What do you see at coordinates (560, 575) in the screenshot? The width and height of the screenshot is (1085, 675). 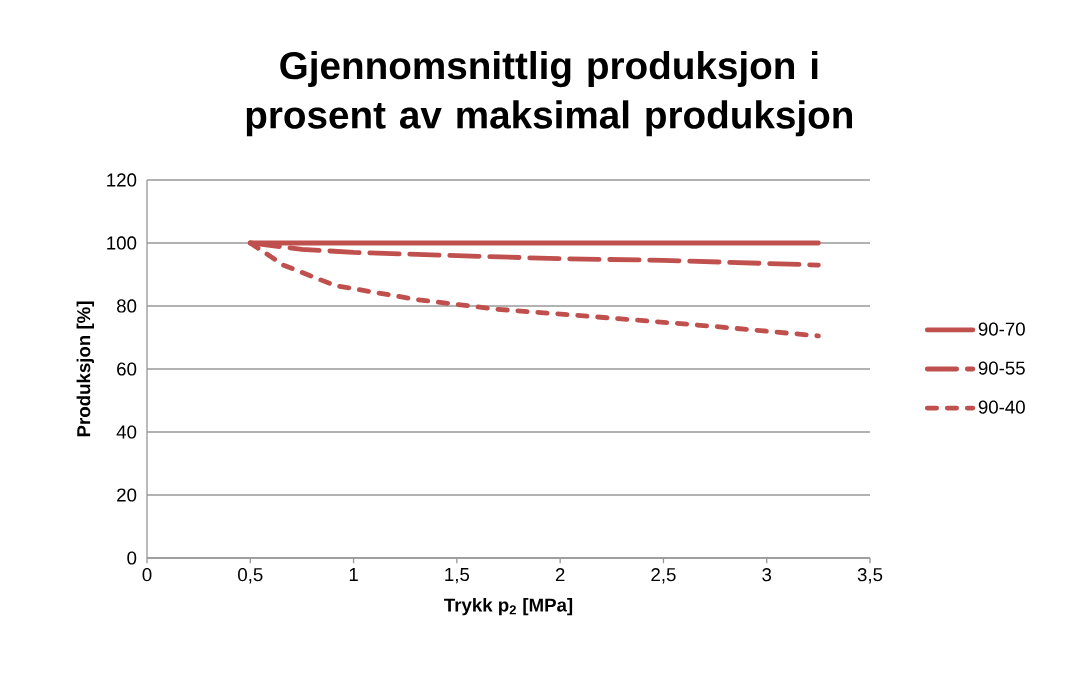 I see `x-tick-label: 2` at bounding box center [560, 575].